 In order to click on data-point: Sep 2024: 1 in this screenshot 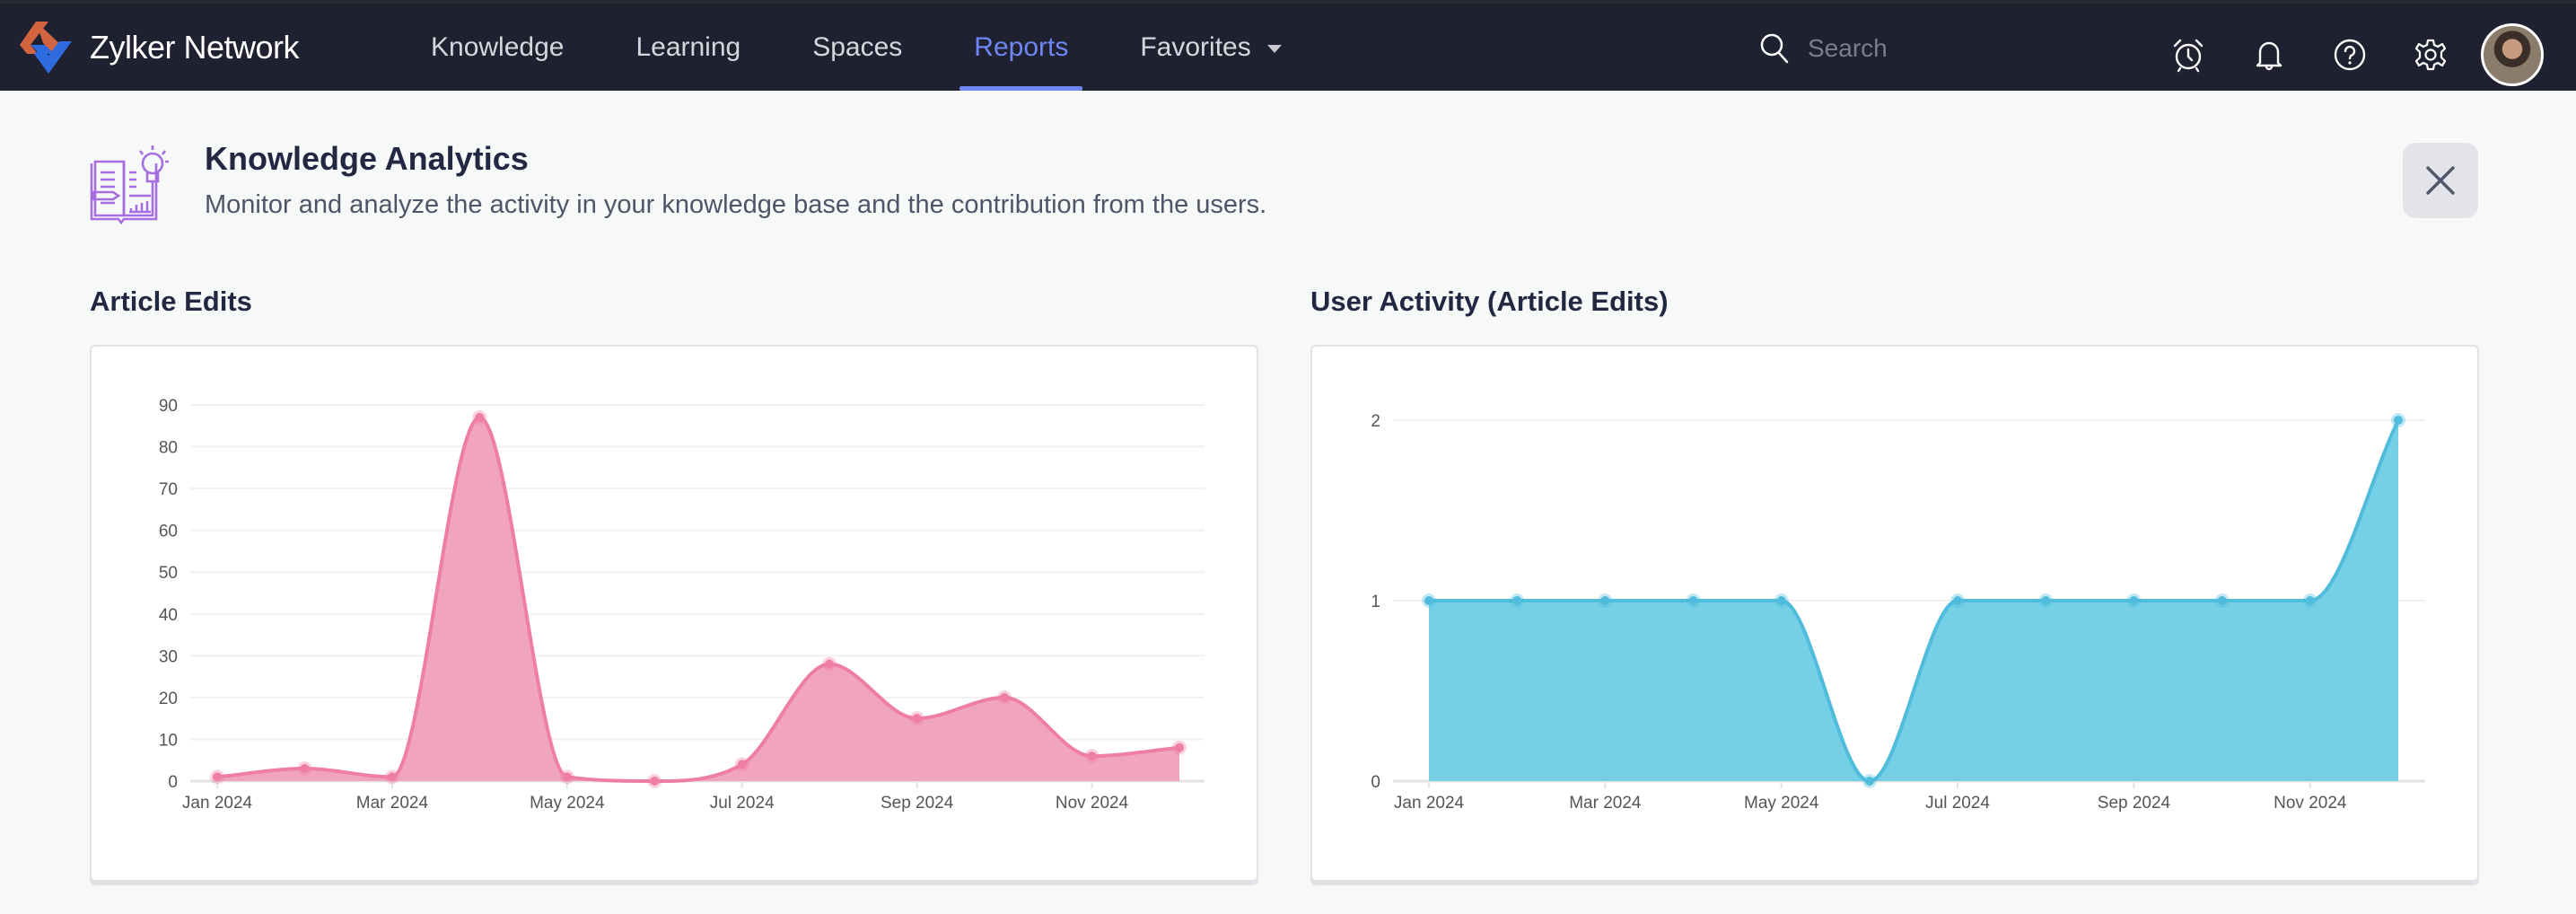, I will do `click(2134, 601)`.